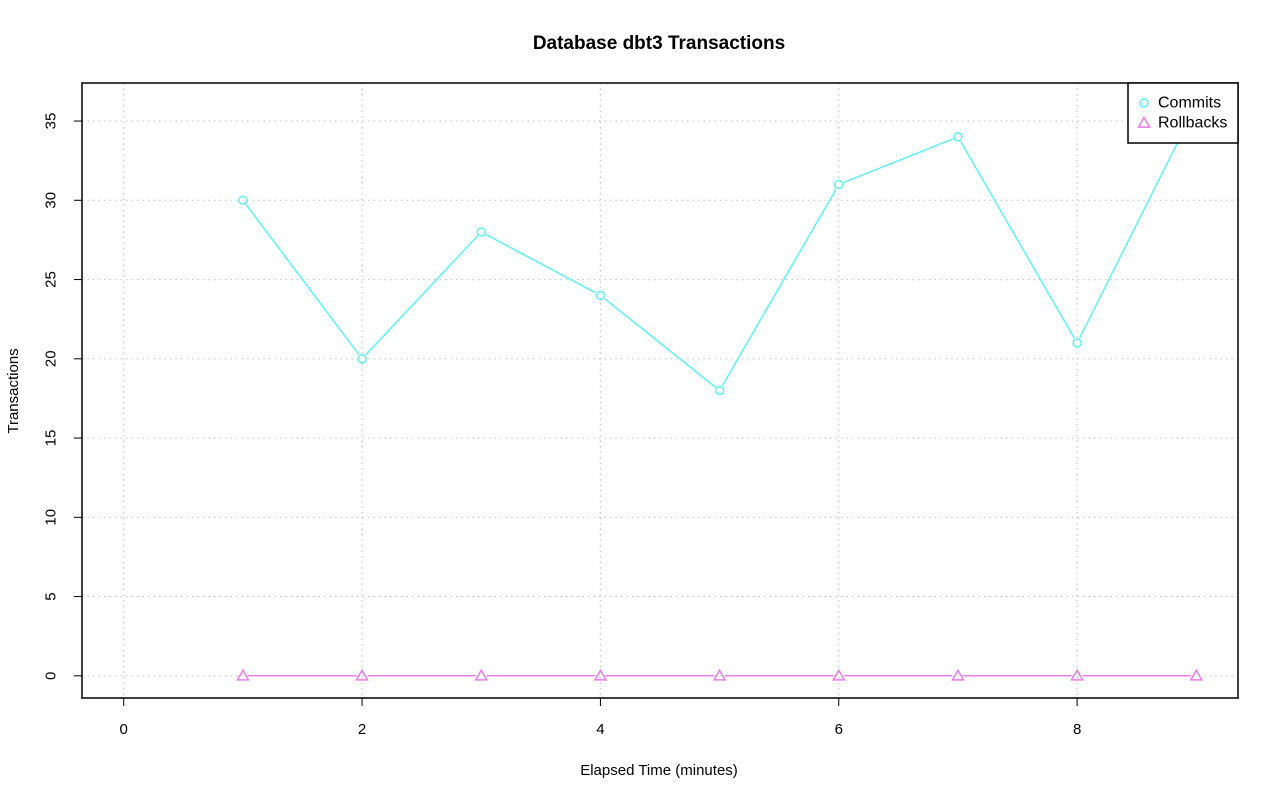 The width and height of the screenshot is (1280, 801). What do you see at coordinates (63, 396) in the screenshot?
I see `y-axis: 0 5 10 15 20 25 30 35` at bounding box center [63, 396].